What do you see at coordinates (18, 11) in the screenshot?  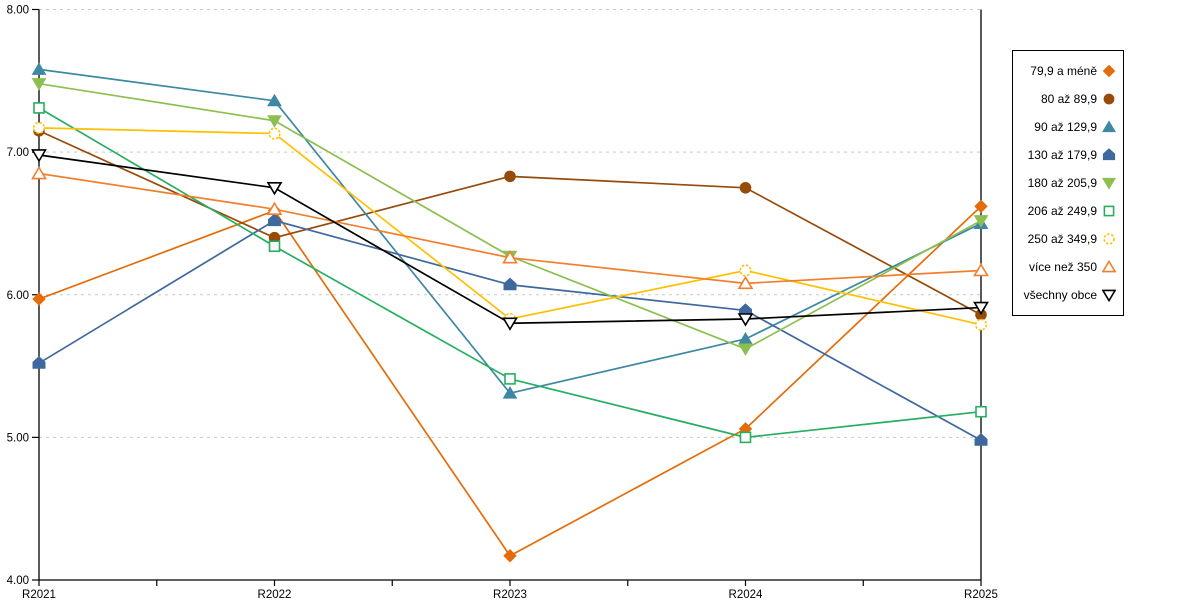 I see `y-tick-label: 8.00` at bounding box center [18, 11].